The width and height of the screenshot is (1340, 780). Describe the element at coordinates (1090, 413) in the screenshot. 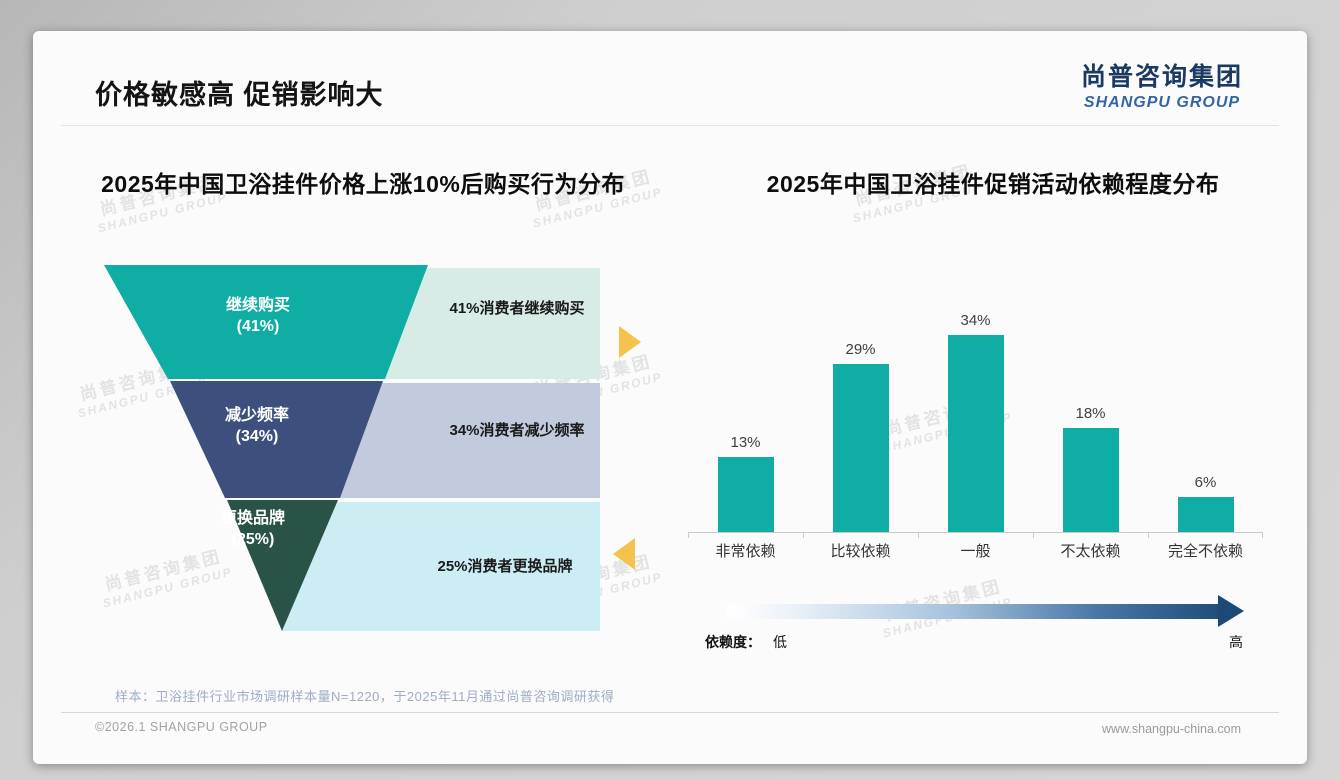

I see `bar-value-label: 18%` at that location.